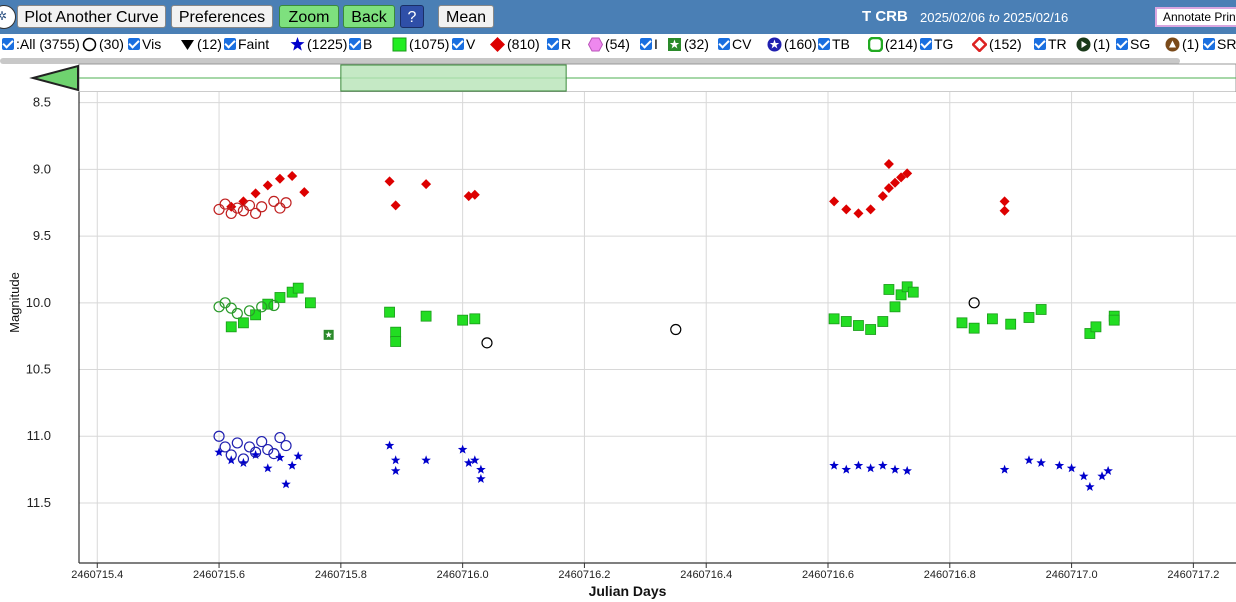 The width and height of the screenshot is (1236, 602). I want to click on green-ring-icon, so click(875, 44).